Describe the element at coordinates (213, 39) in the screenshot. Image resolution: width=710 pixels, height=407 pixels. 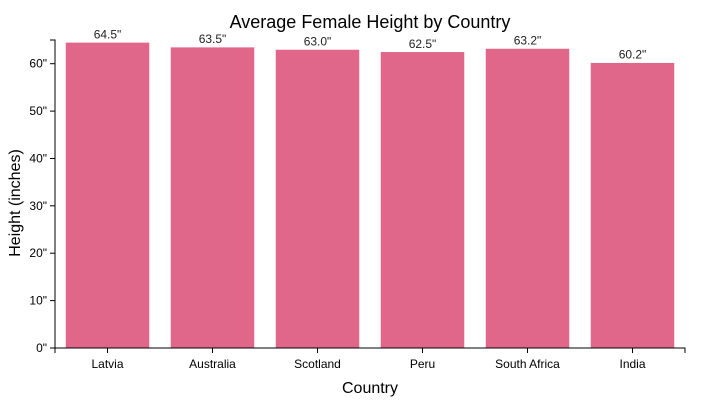
I see `data-label: 63.5"` at that location.